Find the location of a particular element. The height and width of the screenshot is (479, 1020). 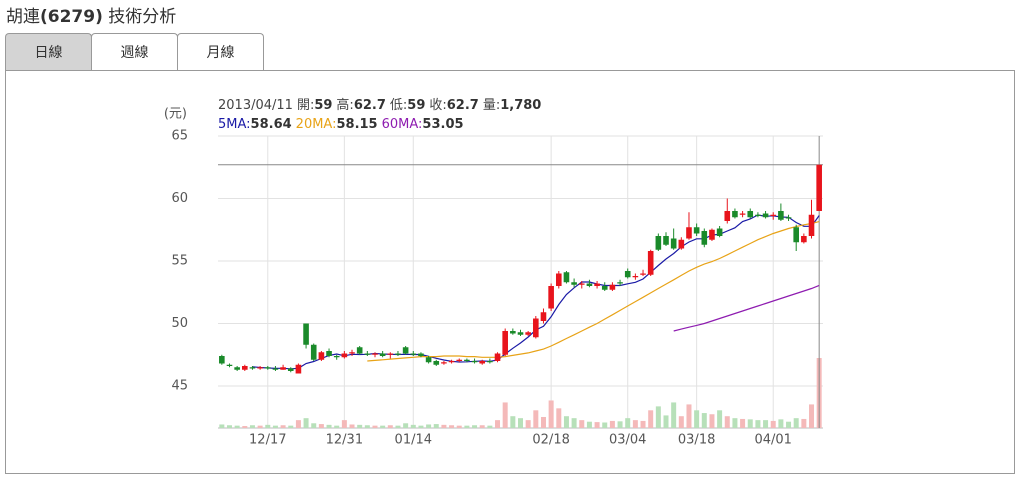

info-date: 2013/04/11 is located at coordinates (255, 105).